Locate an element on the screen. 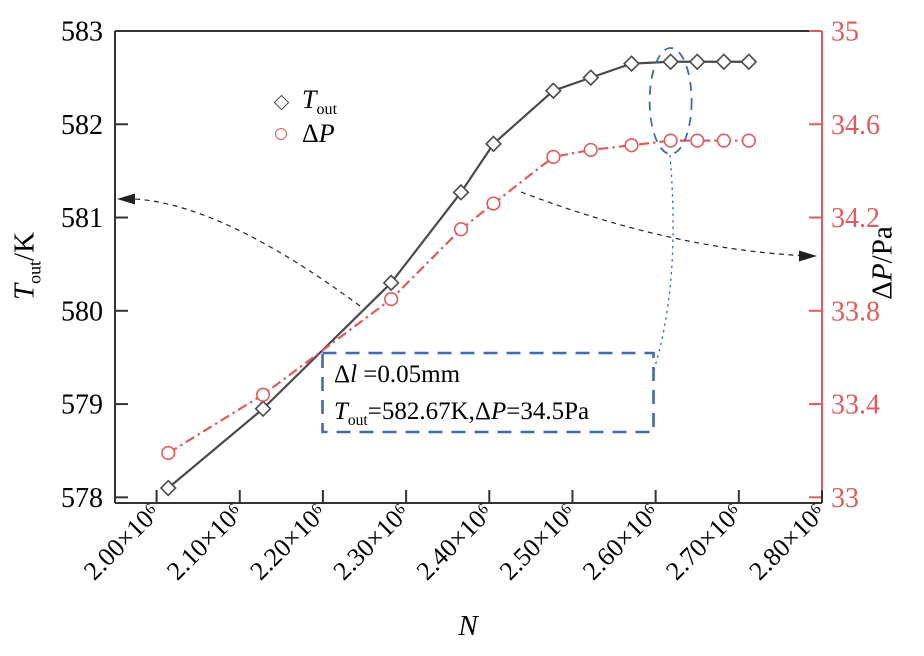 This screenshot has height=656, width=924. legend-dp-symbol: P is located at coordinates (326, 133).